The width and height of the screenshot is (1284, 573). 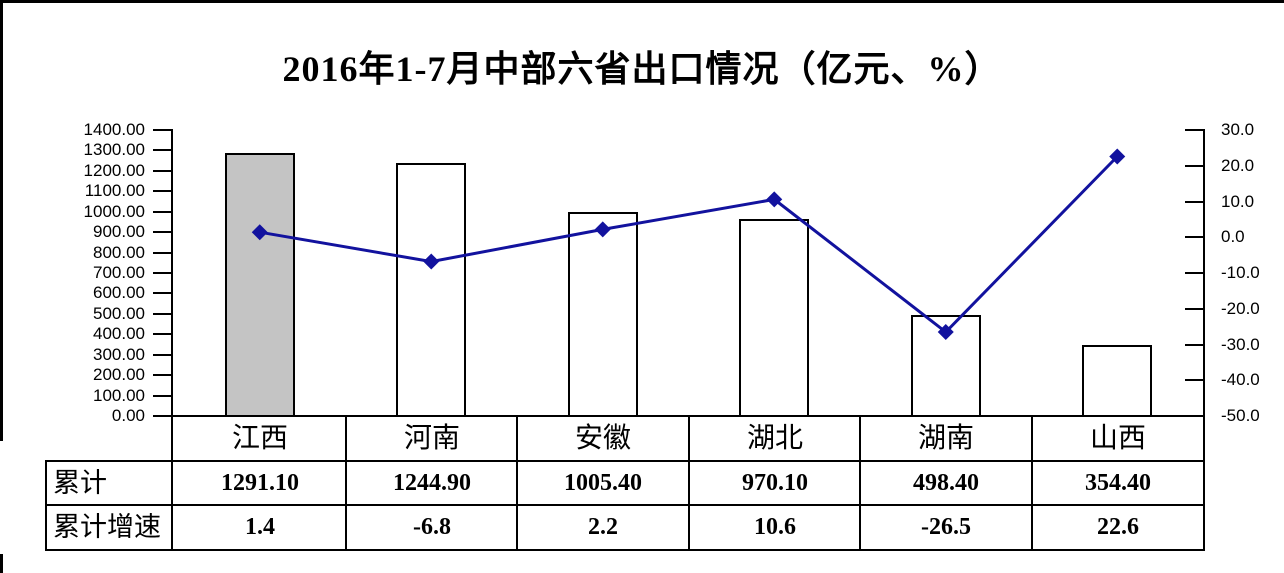 What do you see at coordinates (119, 292) in the screenshot?
I see `left-axis-label: 600.00` at bounding box center [119, 292].